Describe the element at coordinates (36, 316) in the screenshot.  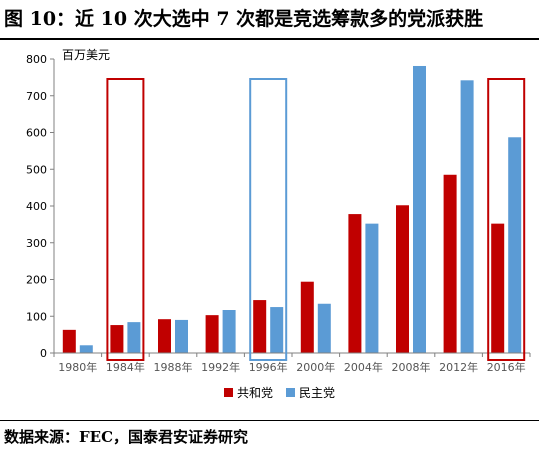
I see `y-tick-label: 100` at that location.